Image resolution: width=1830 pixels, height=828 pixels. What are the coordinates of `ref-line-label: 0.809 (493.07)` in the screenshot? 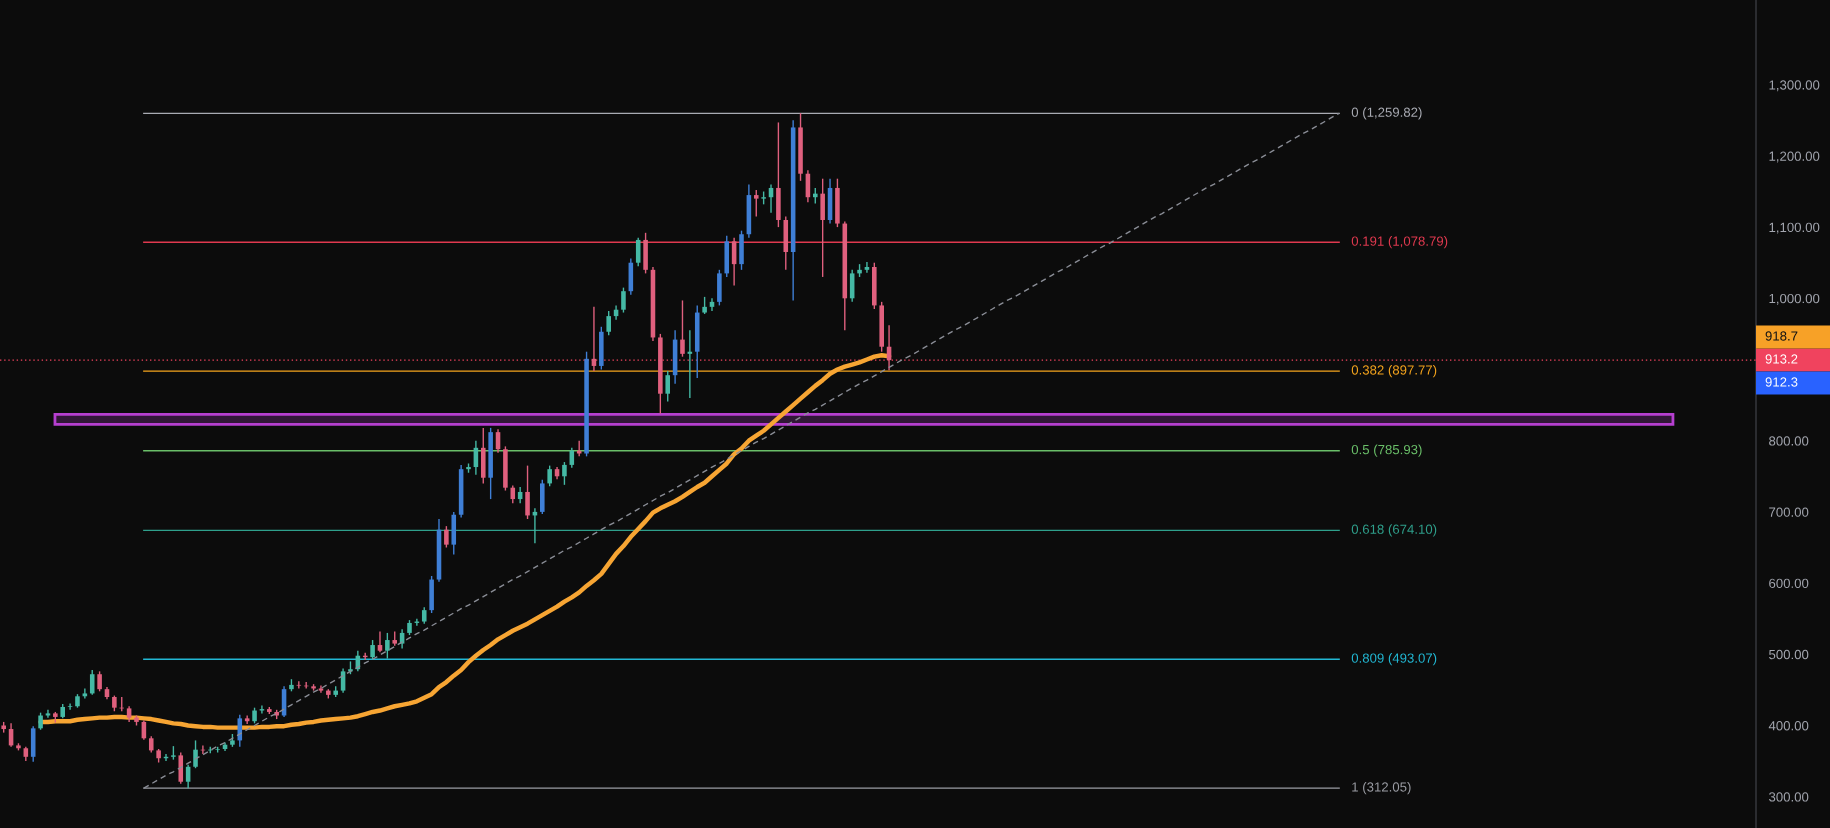 It's located at (1394, 659).